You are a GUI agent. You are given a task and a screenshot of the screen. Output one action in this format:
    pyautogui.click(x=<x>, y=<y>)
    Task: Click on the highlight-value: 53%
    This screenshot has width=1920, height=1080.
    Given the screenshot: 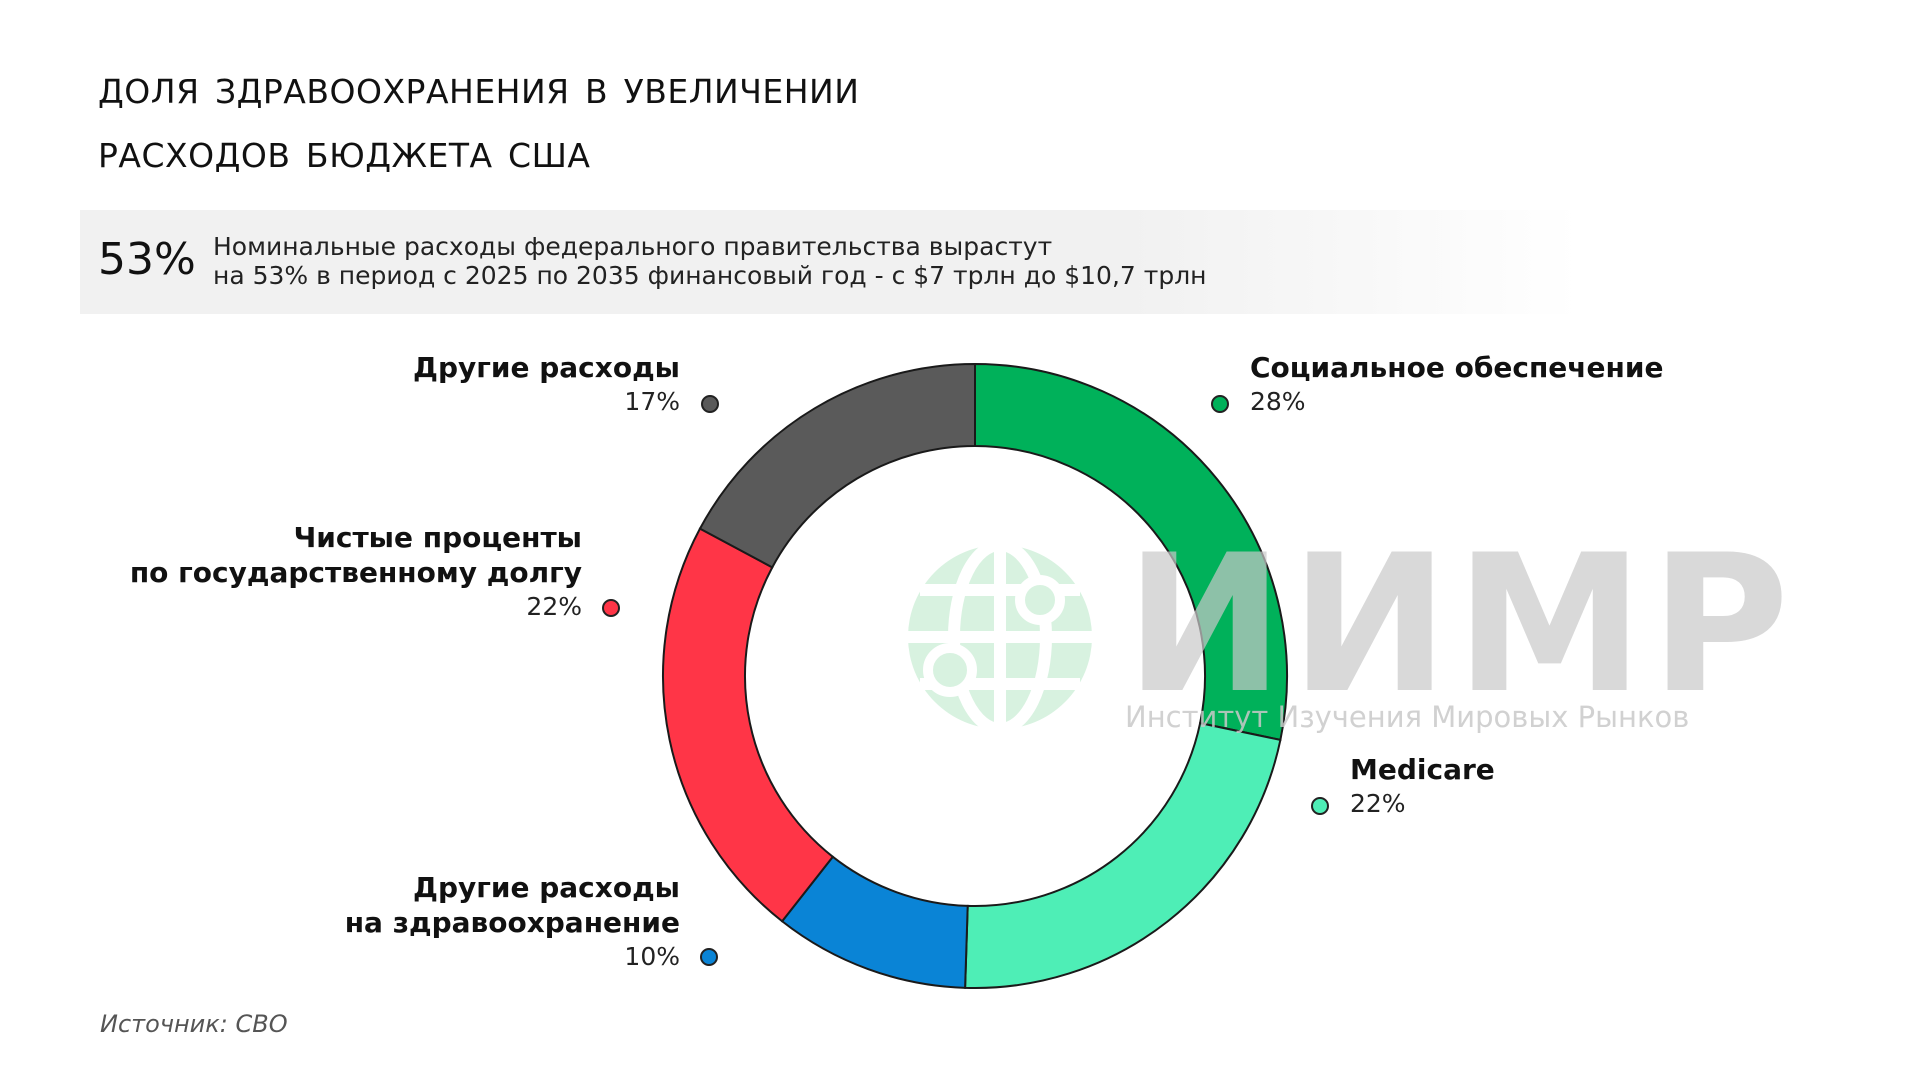 What is the action you would take?
    pyautogui.click(x=147, y=259)
    